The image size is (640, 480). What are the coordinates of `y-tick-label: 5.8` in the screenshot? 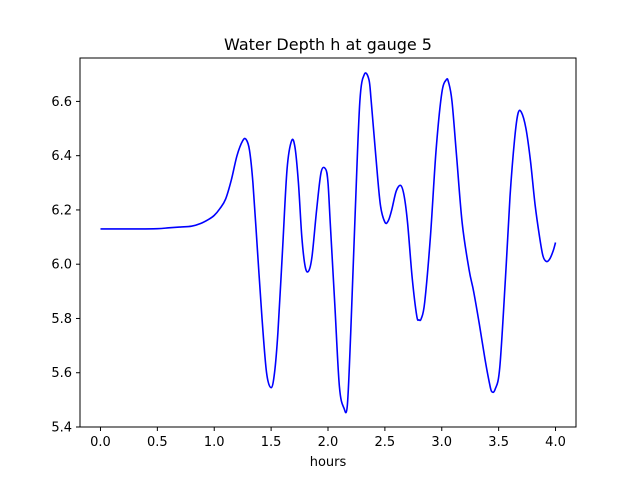 It's located at (61, 319).